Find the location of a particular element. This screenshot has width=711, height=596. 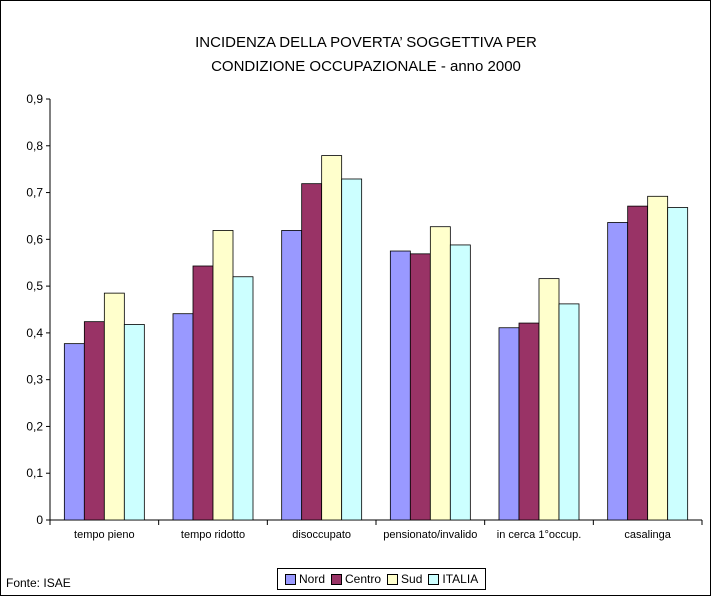

legend-item: Nord is located at coordinates (305, 579).